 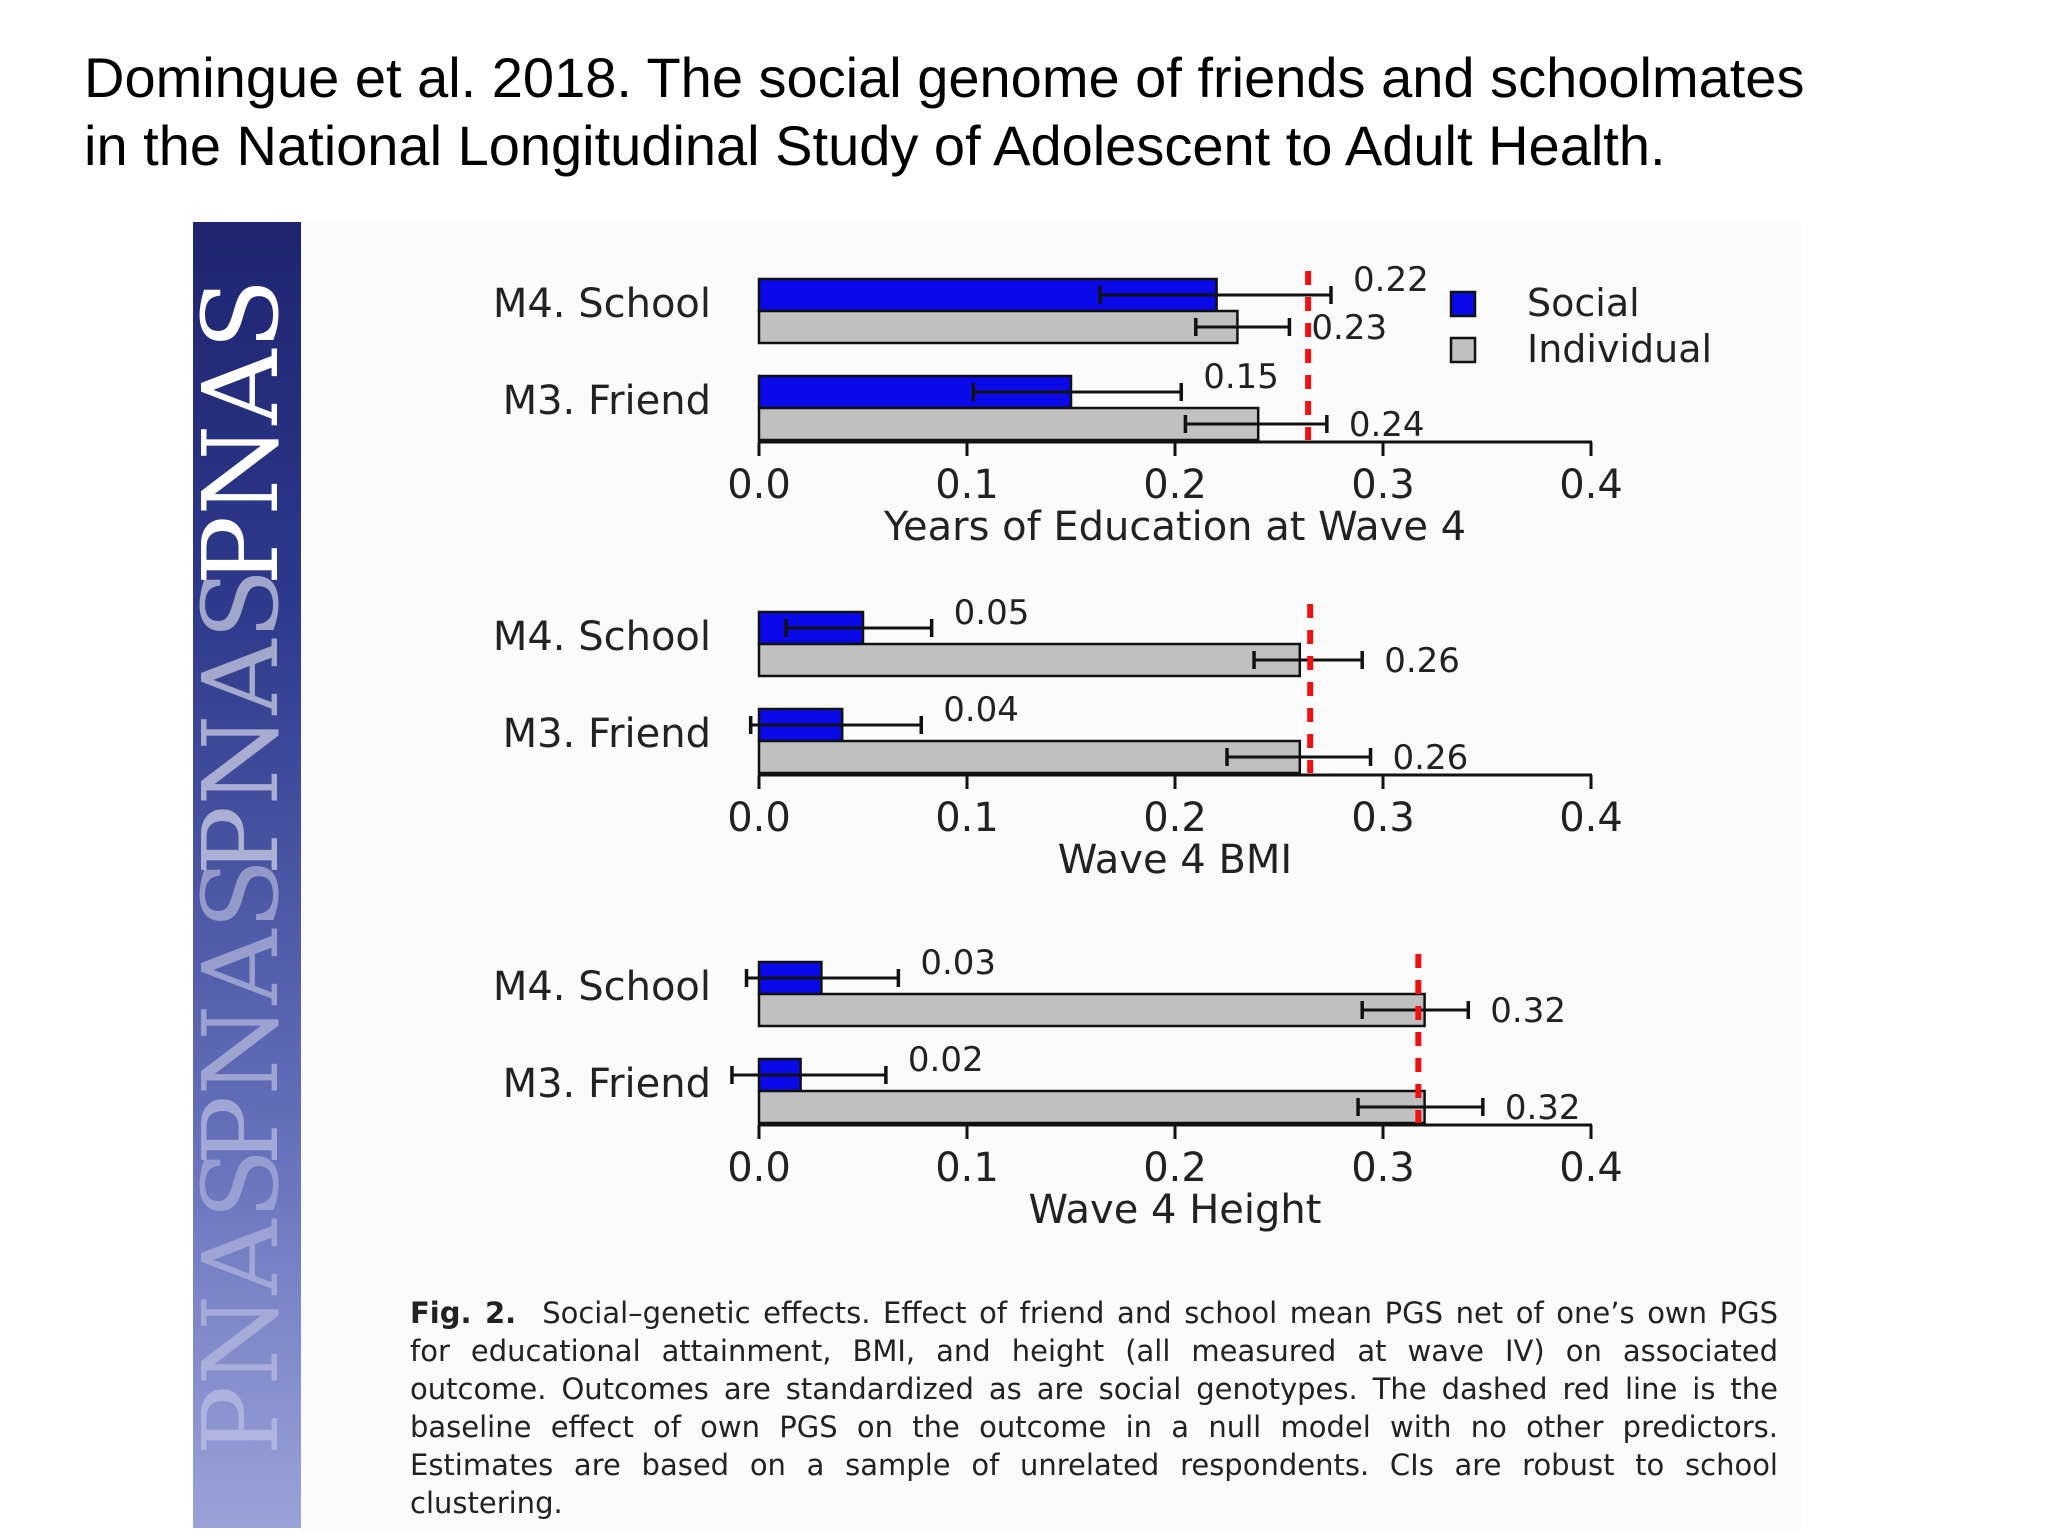 I want to click on legend-social-swatch, so click(x=1463, y=304).